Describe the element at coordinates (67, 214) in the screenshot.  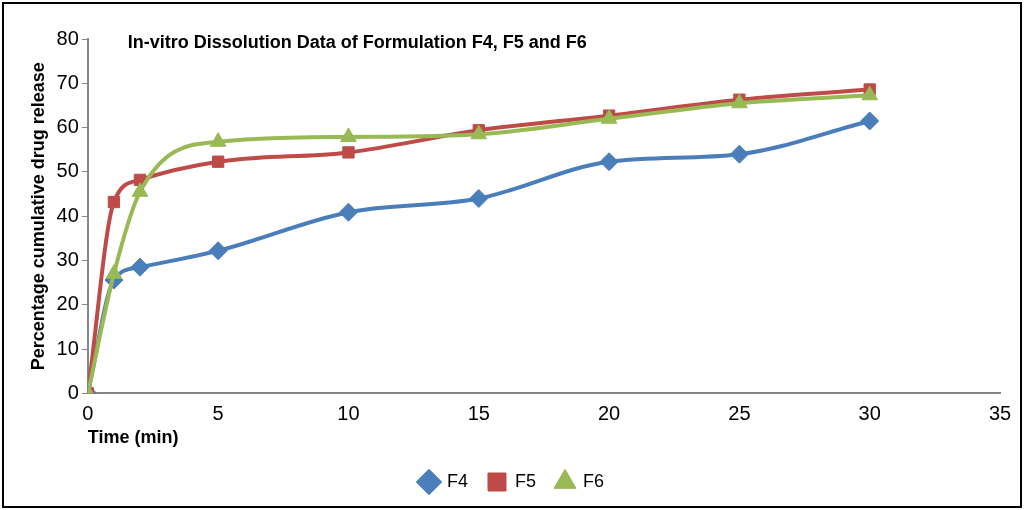
I see `y-tick-label: 40` at that location.